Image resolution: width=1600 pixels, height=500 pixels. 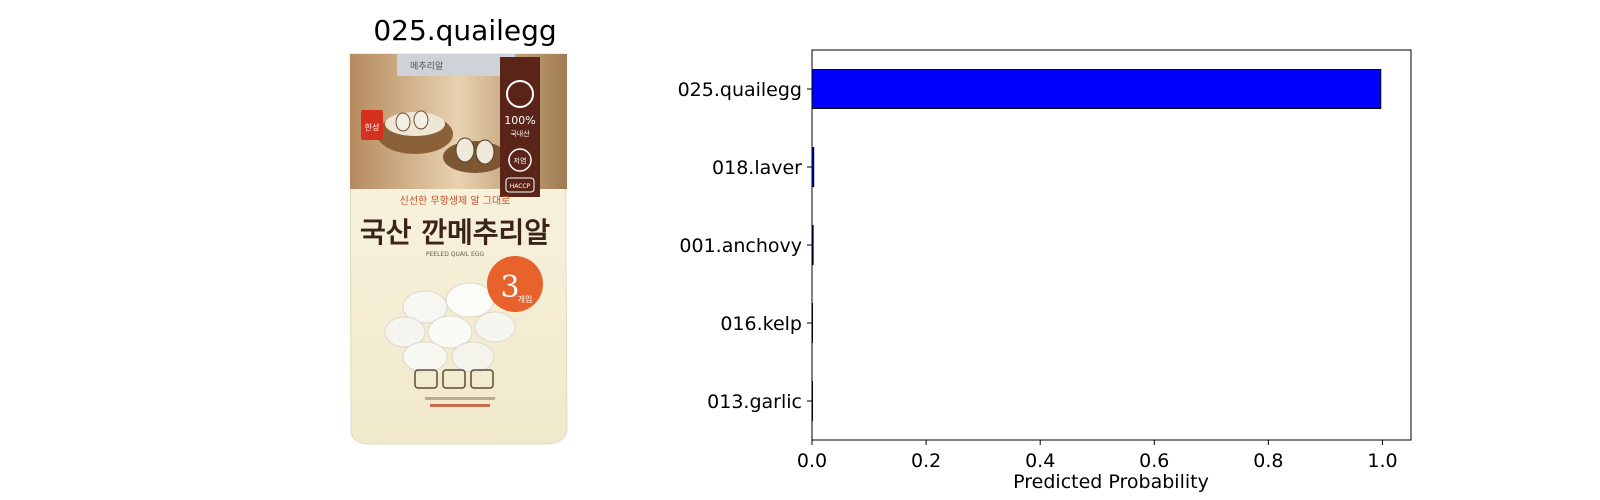 I want to click on package-main-text: 국산 깐메추리알, so click(x=455, y=232).